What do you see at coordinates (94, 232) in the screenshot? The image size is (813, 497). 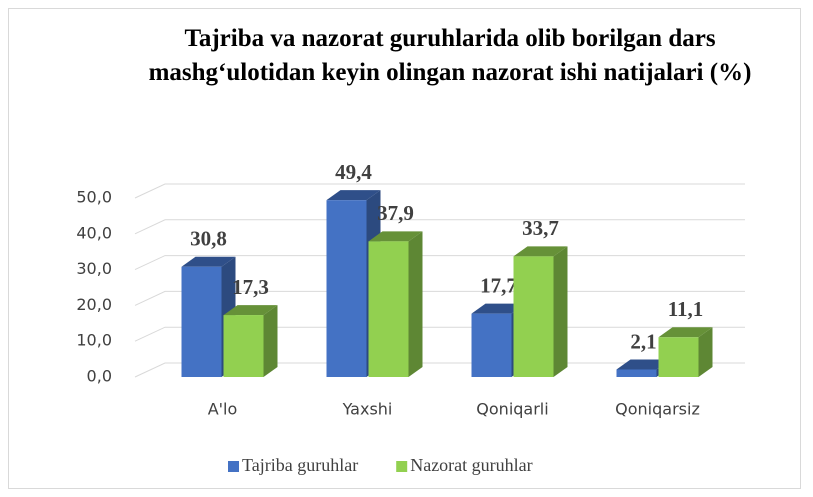 I see `y-tick-label: 40,0` at bounding box center [94, 232].